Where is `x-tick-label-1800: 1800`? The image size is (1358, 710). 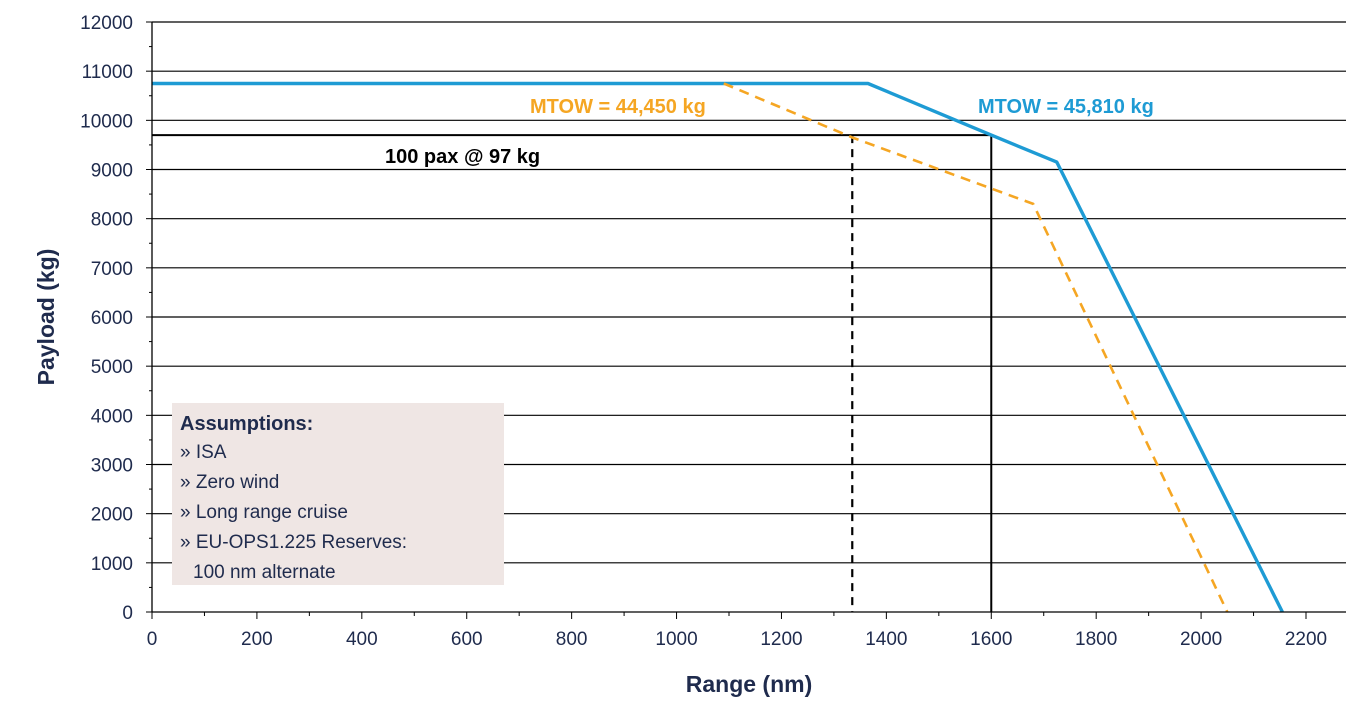 x-tick-label-1800: 1800 is located at coordinates (1096, 639).